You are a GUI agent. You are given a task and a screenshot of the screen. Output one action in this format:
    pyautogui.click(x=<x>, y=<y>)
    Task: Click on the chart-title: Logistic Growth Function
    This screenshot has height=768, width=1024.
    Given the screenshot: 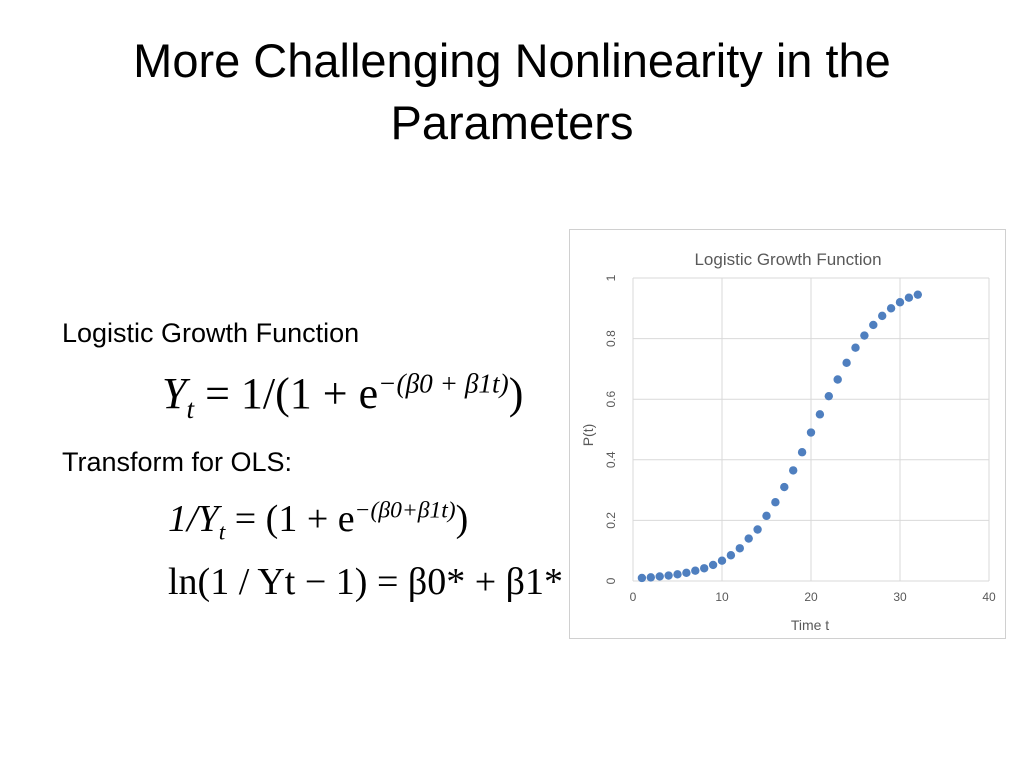 What is the action you would take?
    pyautogui.click(x=787, y=259)
    